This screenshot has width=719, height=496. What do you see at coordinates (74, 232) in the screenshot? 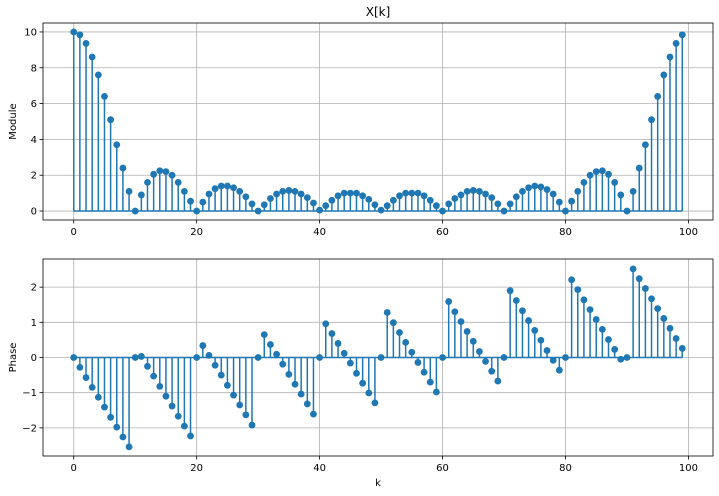
I see `module-x-tick-label: 0` at bounding box center [74, 232].